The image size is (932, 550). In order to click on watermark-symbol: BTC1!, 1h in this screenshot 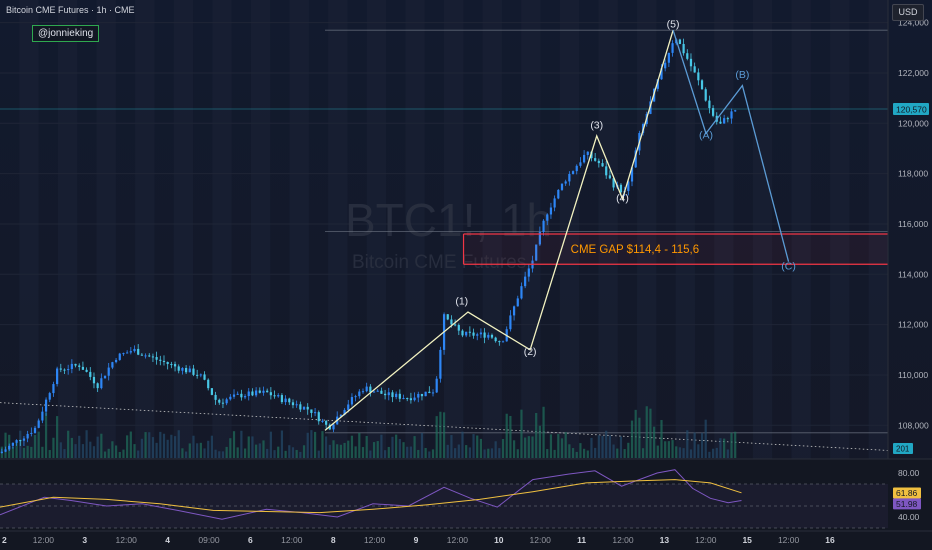, I will do `click(448, 220)`.